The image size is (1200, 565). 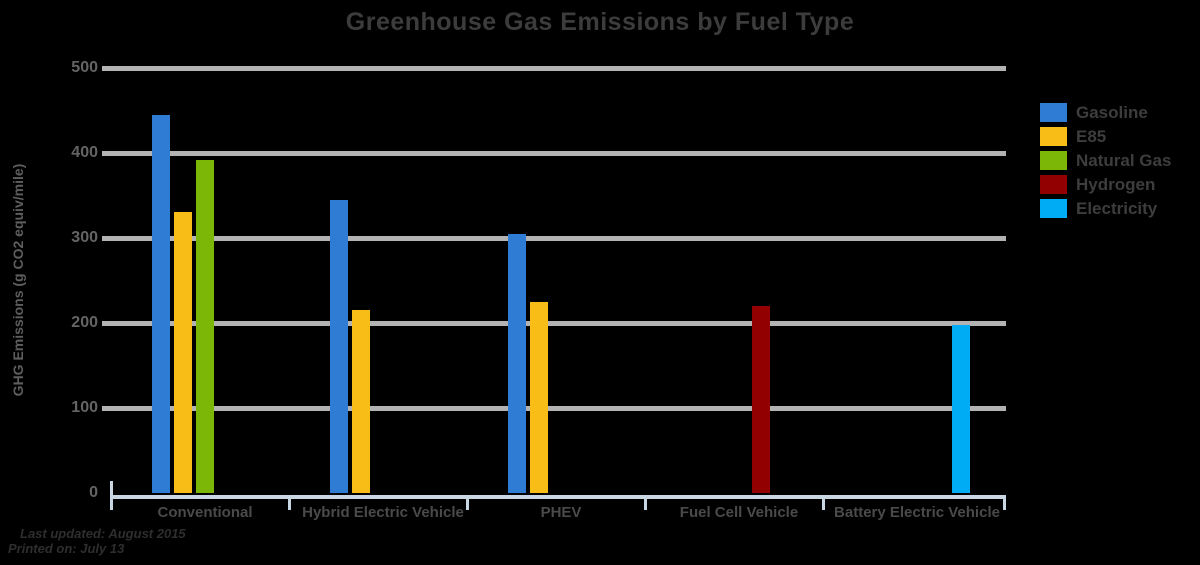 I want to click on category-label-hybrid-electric-vehicle: Hybrid Electric Vehicle, so click(x=383, y=512).